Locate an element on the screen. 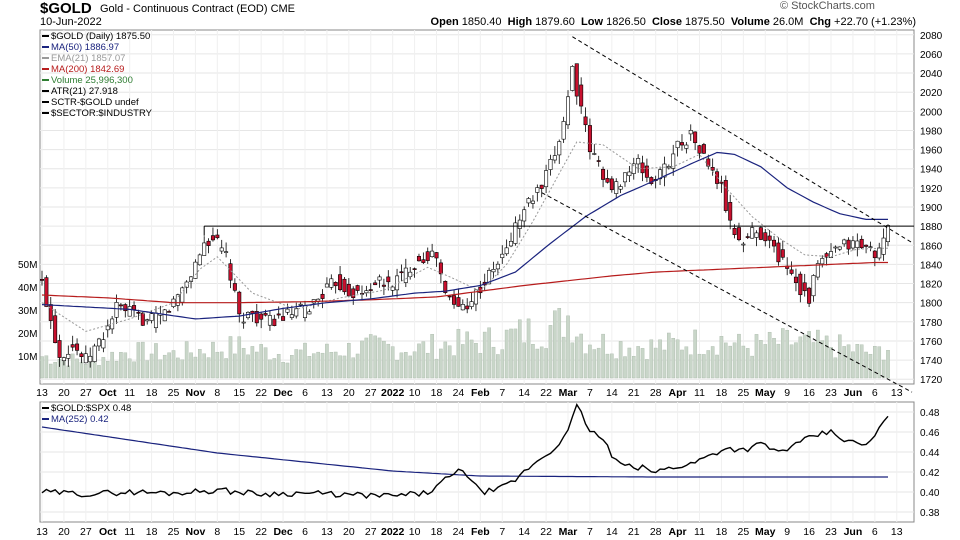  time-tick-label: 18 is located at coordinates (437, 393).